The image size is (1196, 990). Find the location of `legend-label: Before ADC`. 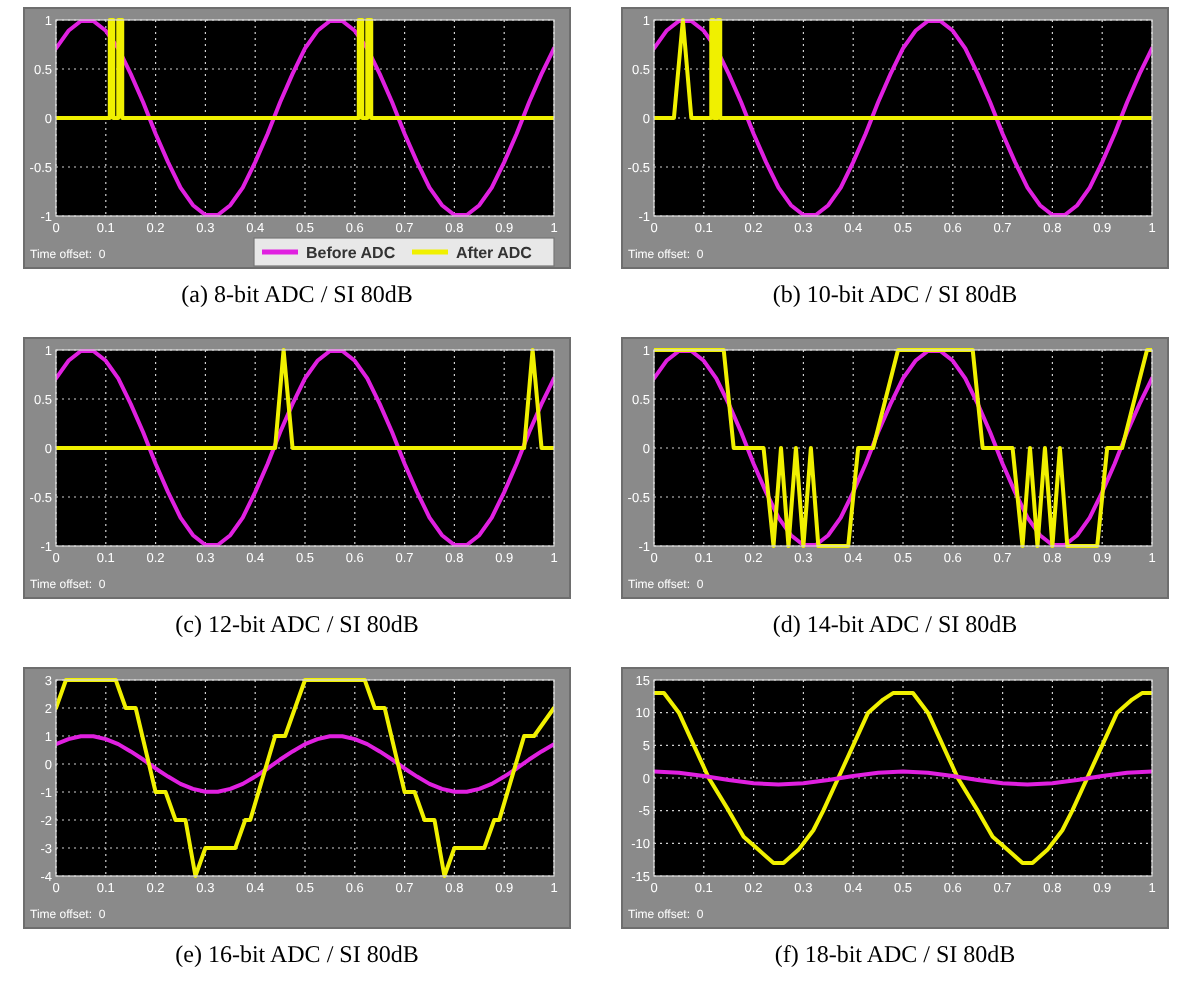

legend-label: Before ADC is located at coordinates (351, 253).